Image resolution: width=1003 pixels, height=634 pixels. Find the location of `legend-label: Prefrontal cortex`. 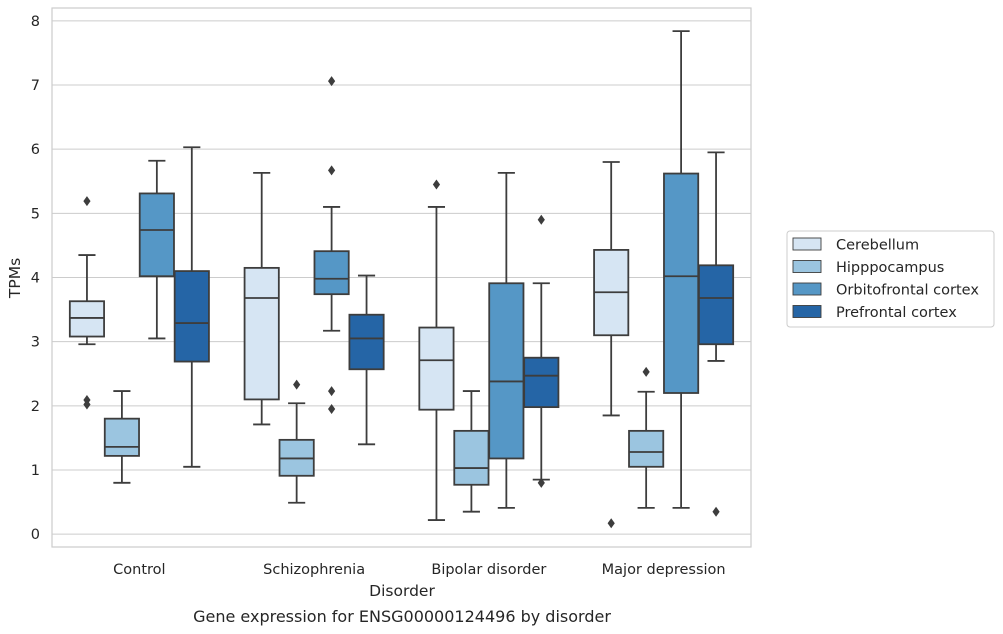

legend-label: Prefrontal cortex is located at coordinates (896, 313).